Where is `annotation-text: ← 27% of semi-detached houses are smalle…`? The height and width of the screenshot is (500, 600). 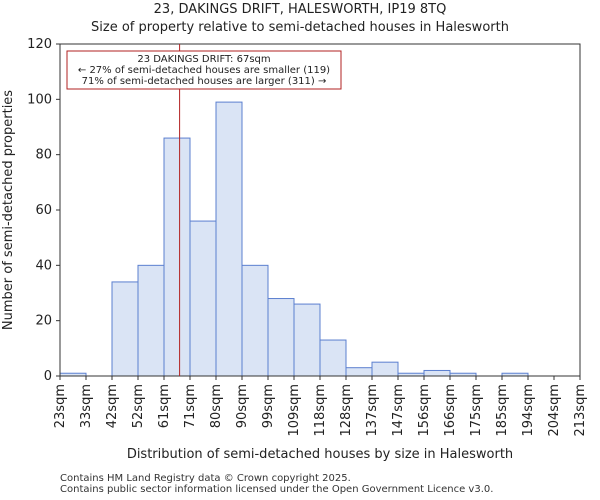
annotation-text: ← 27% of semi-detached houses are smalle… is located at coordinates (204, 70).